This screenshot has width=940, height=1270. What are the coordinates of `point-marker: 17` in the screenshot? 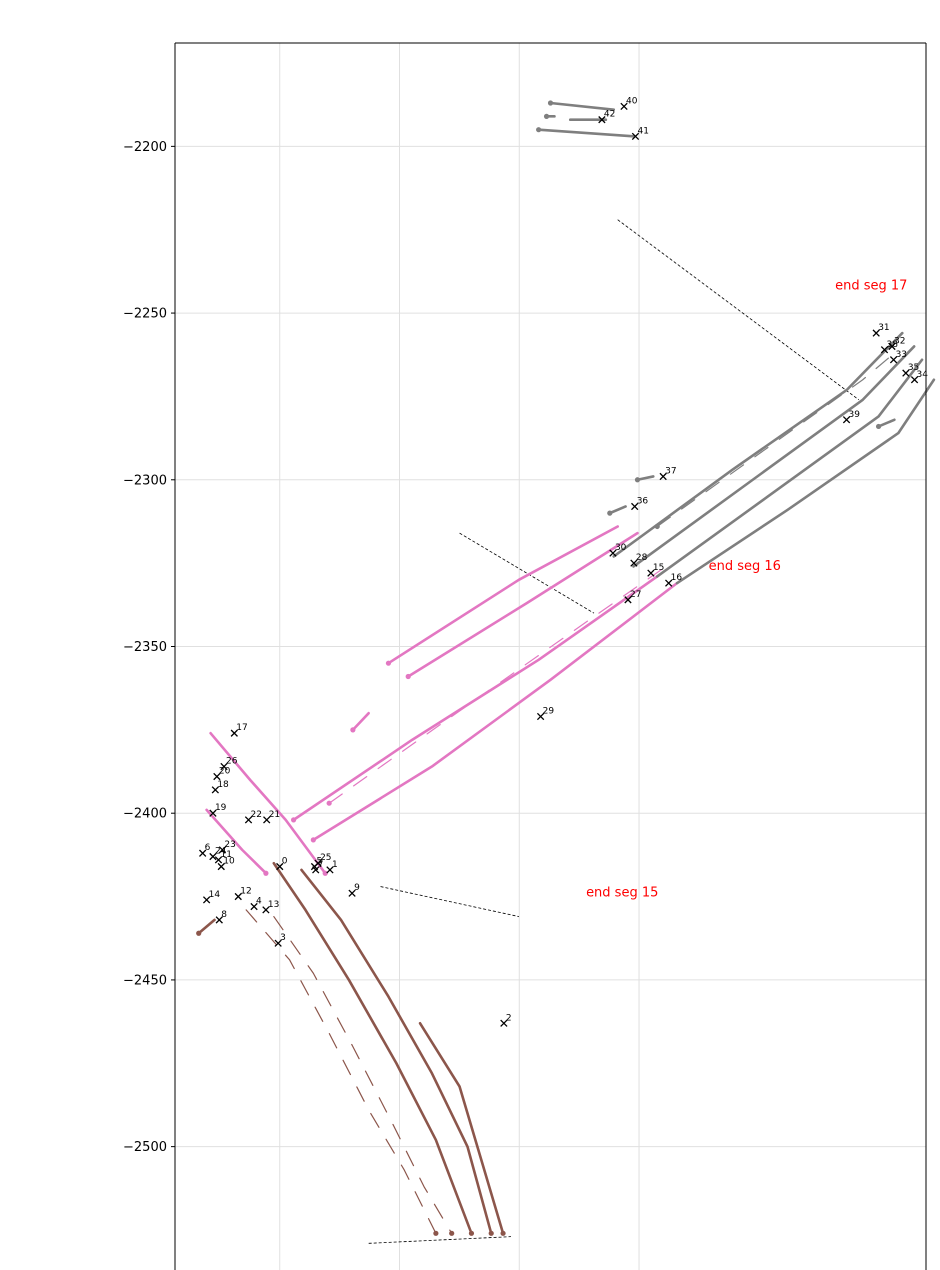 It's located at (239, 730).